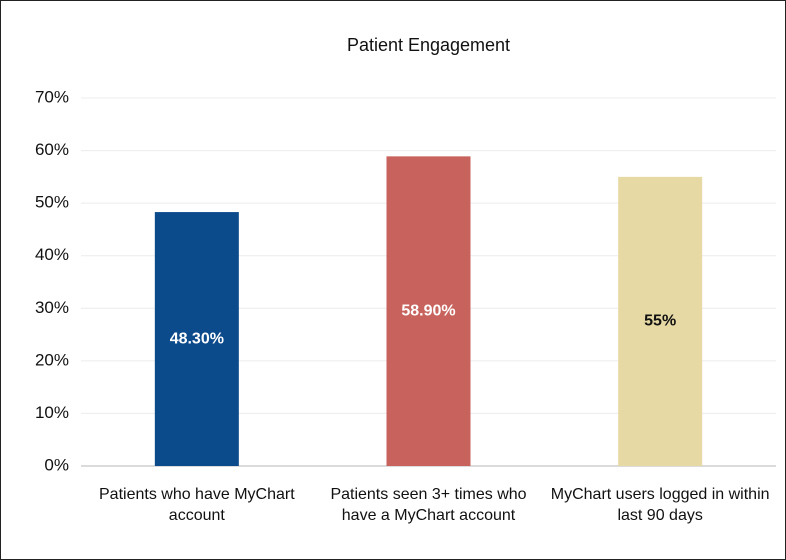  What do you see at coordinates (52, 149) in the screenshot?
I see `y-tick-label: 60%` at bounding box center [52, 149].